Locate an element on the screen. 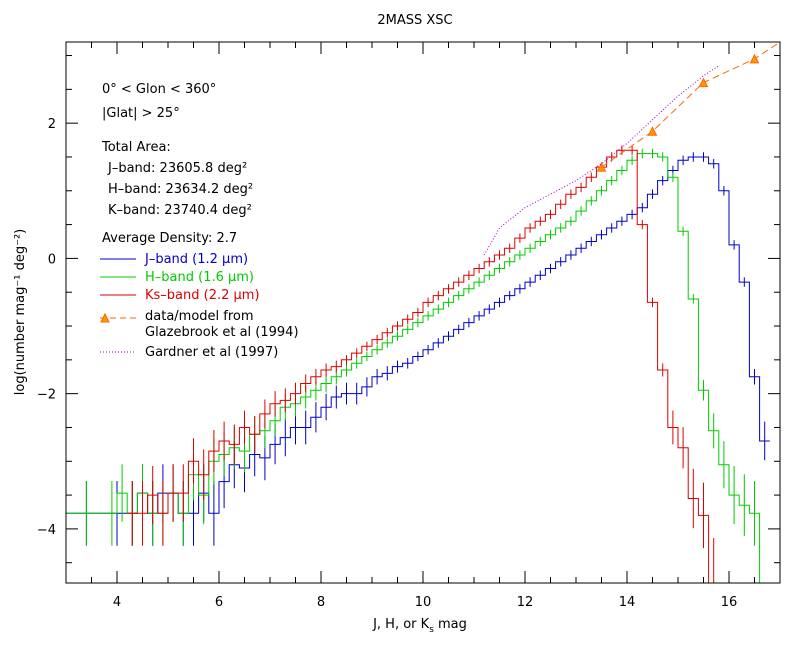  annotation-k-area: K–band: 23740.4 deg² is located at coordinates (180, 210).